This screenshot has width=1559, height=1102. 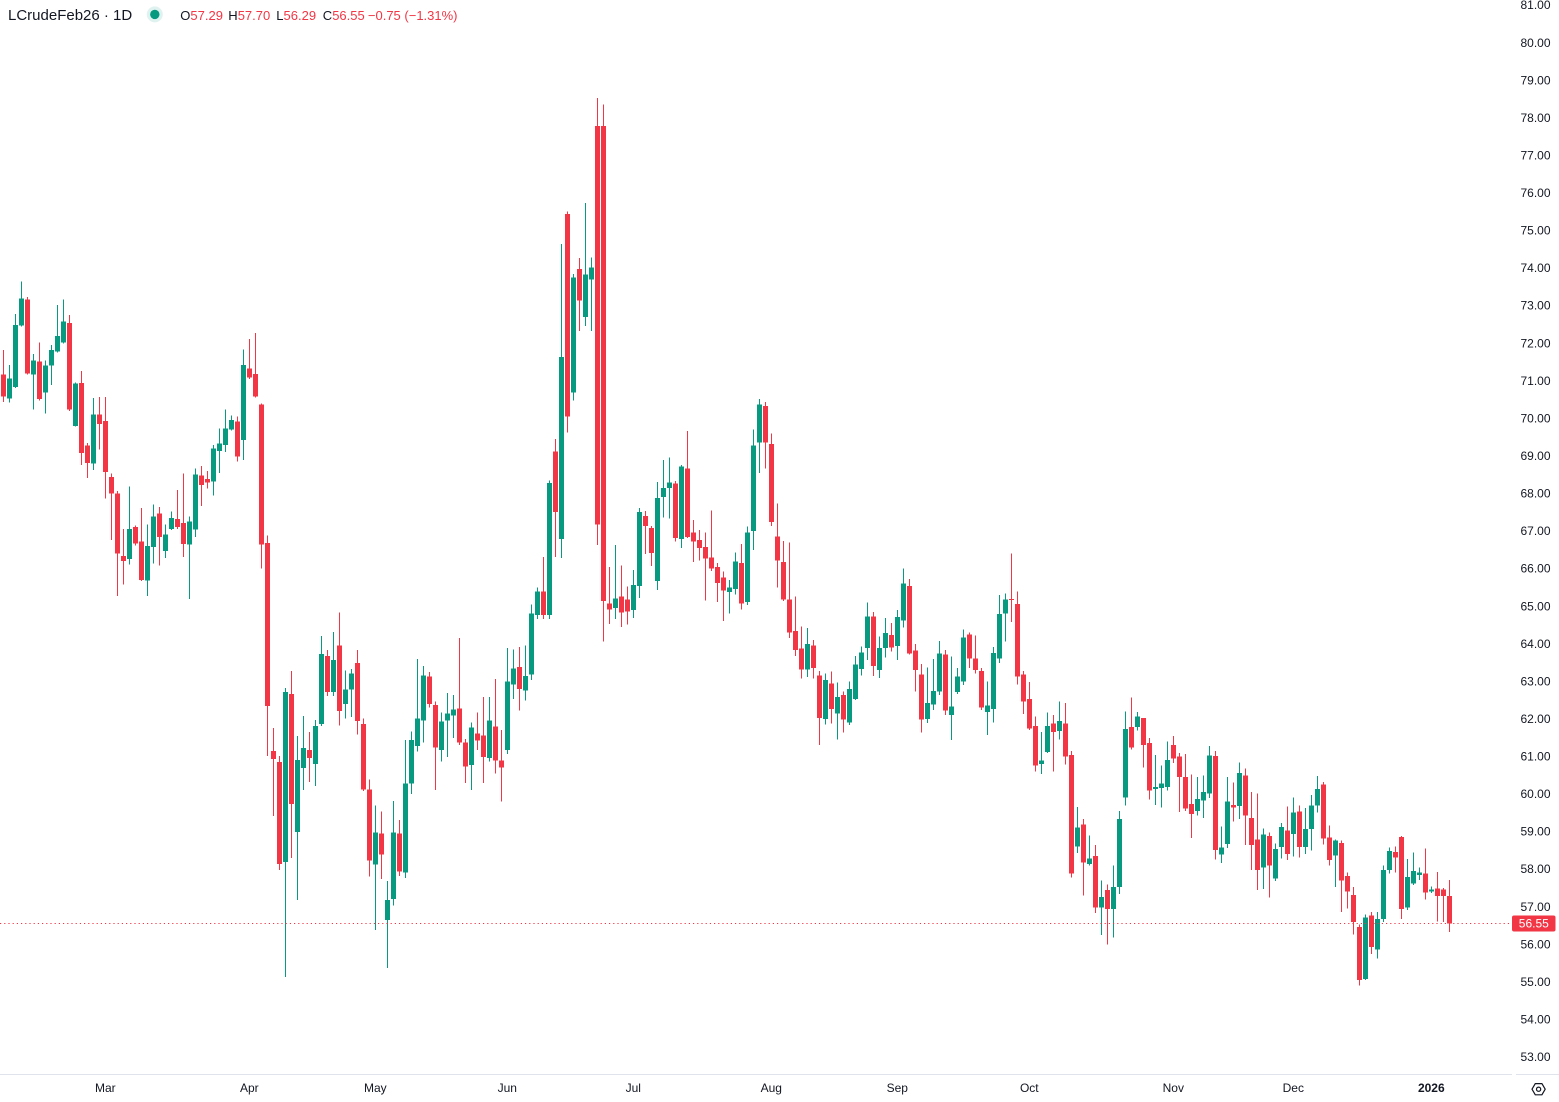 I want to click on svg-text: 62.00, so click(x=1536, y=719).